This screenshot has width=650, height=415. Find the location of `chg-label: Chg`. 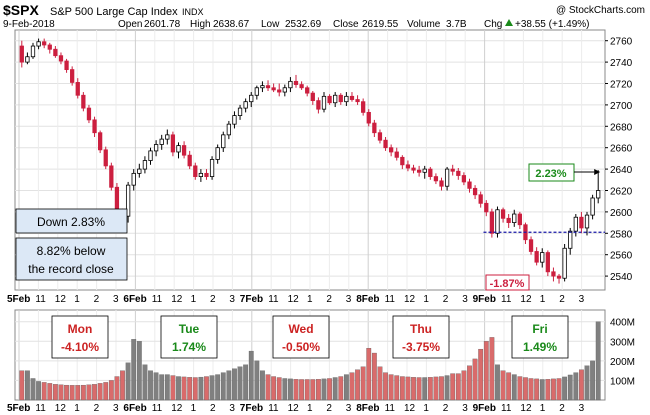

chg-label: Chg is located at coordinates (493, 24).